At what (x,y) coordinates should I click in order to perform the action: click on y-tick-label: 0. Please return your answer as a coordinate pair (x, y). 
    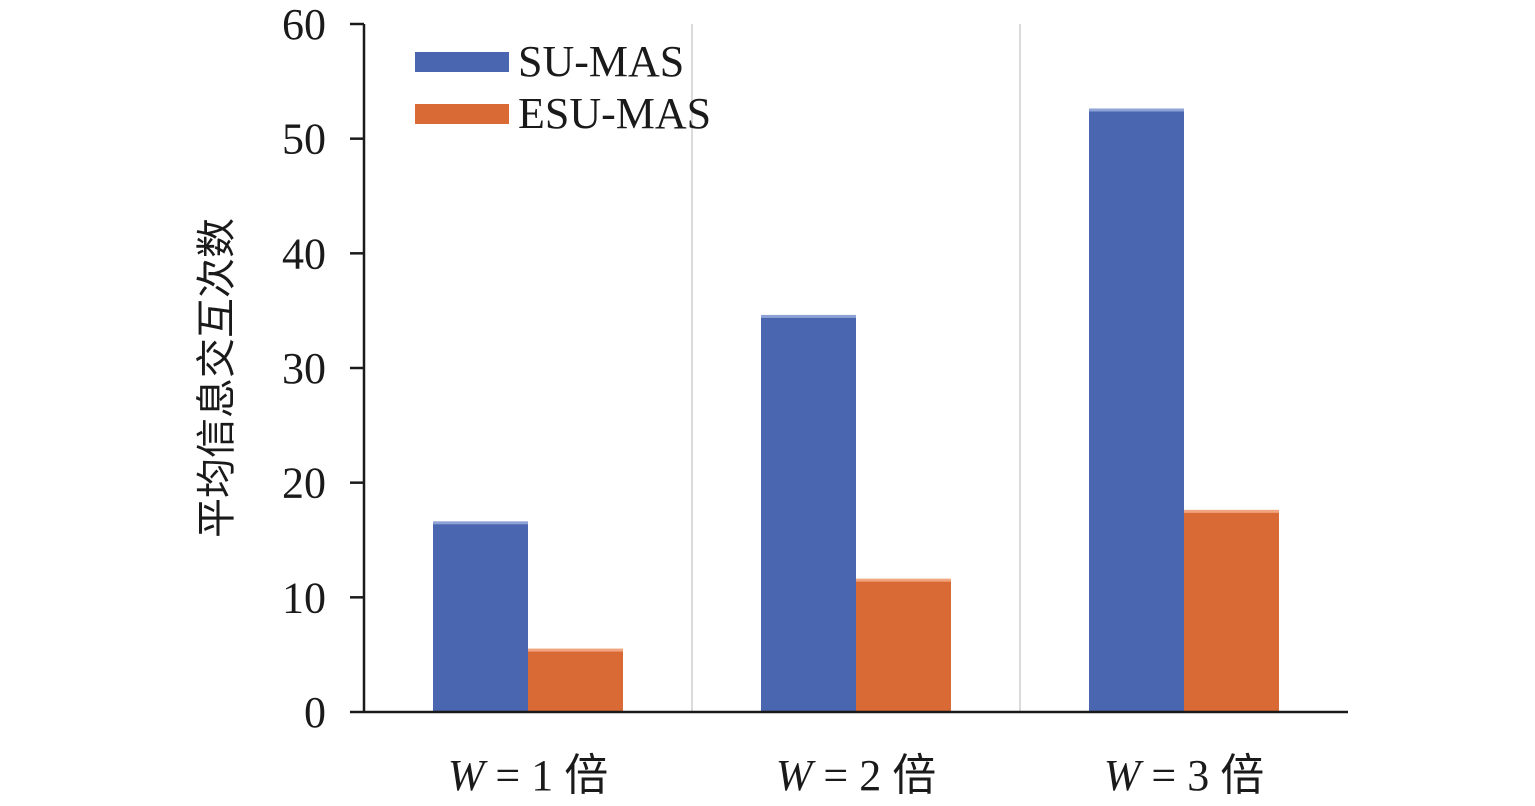
    Looking at the image, I should click on (315, 712).